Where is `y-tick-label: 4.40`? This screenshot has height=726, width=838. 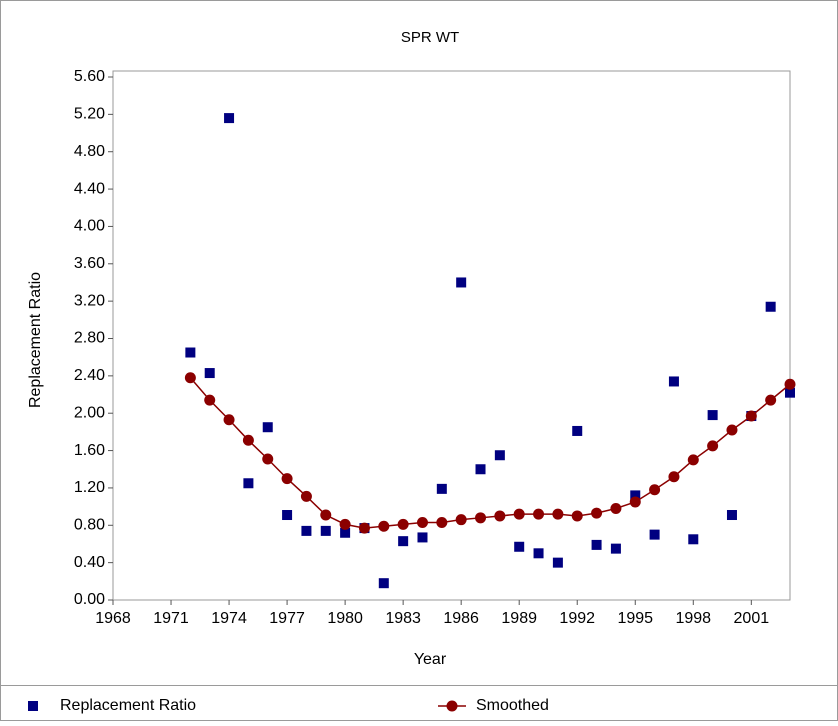 y-tick-label: 4.40 is located at coordinates (89, 188).